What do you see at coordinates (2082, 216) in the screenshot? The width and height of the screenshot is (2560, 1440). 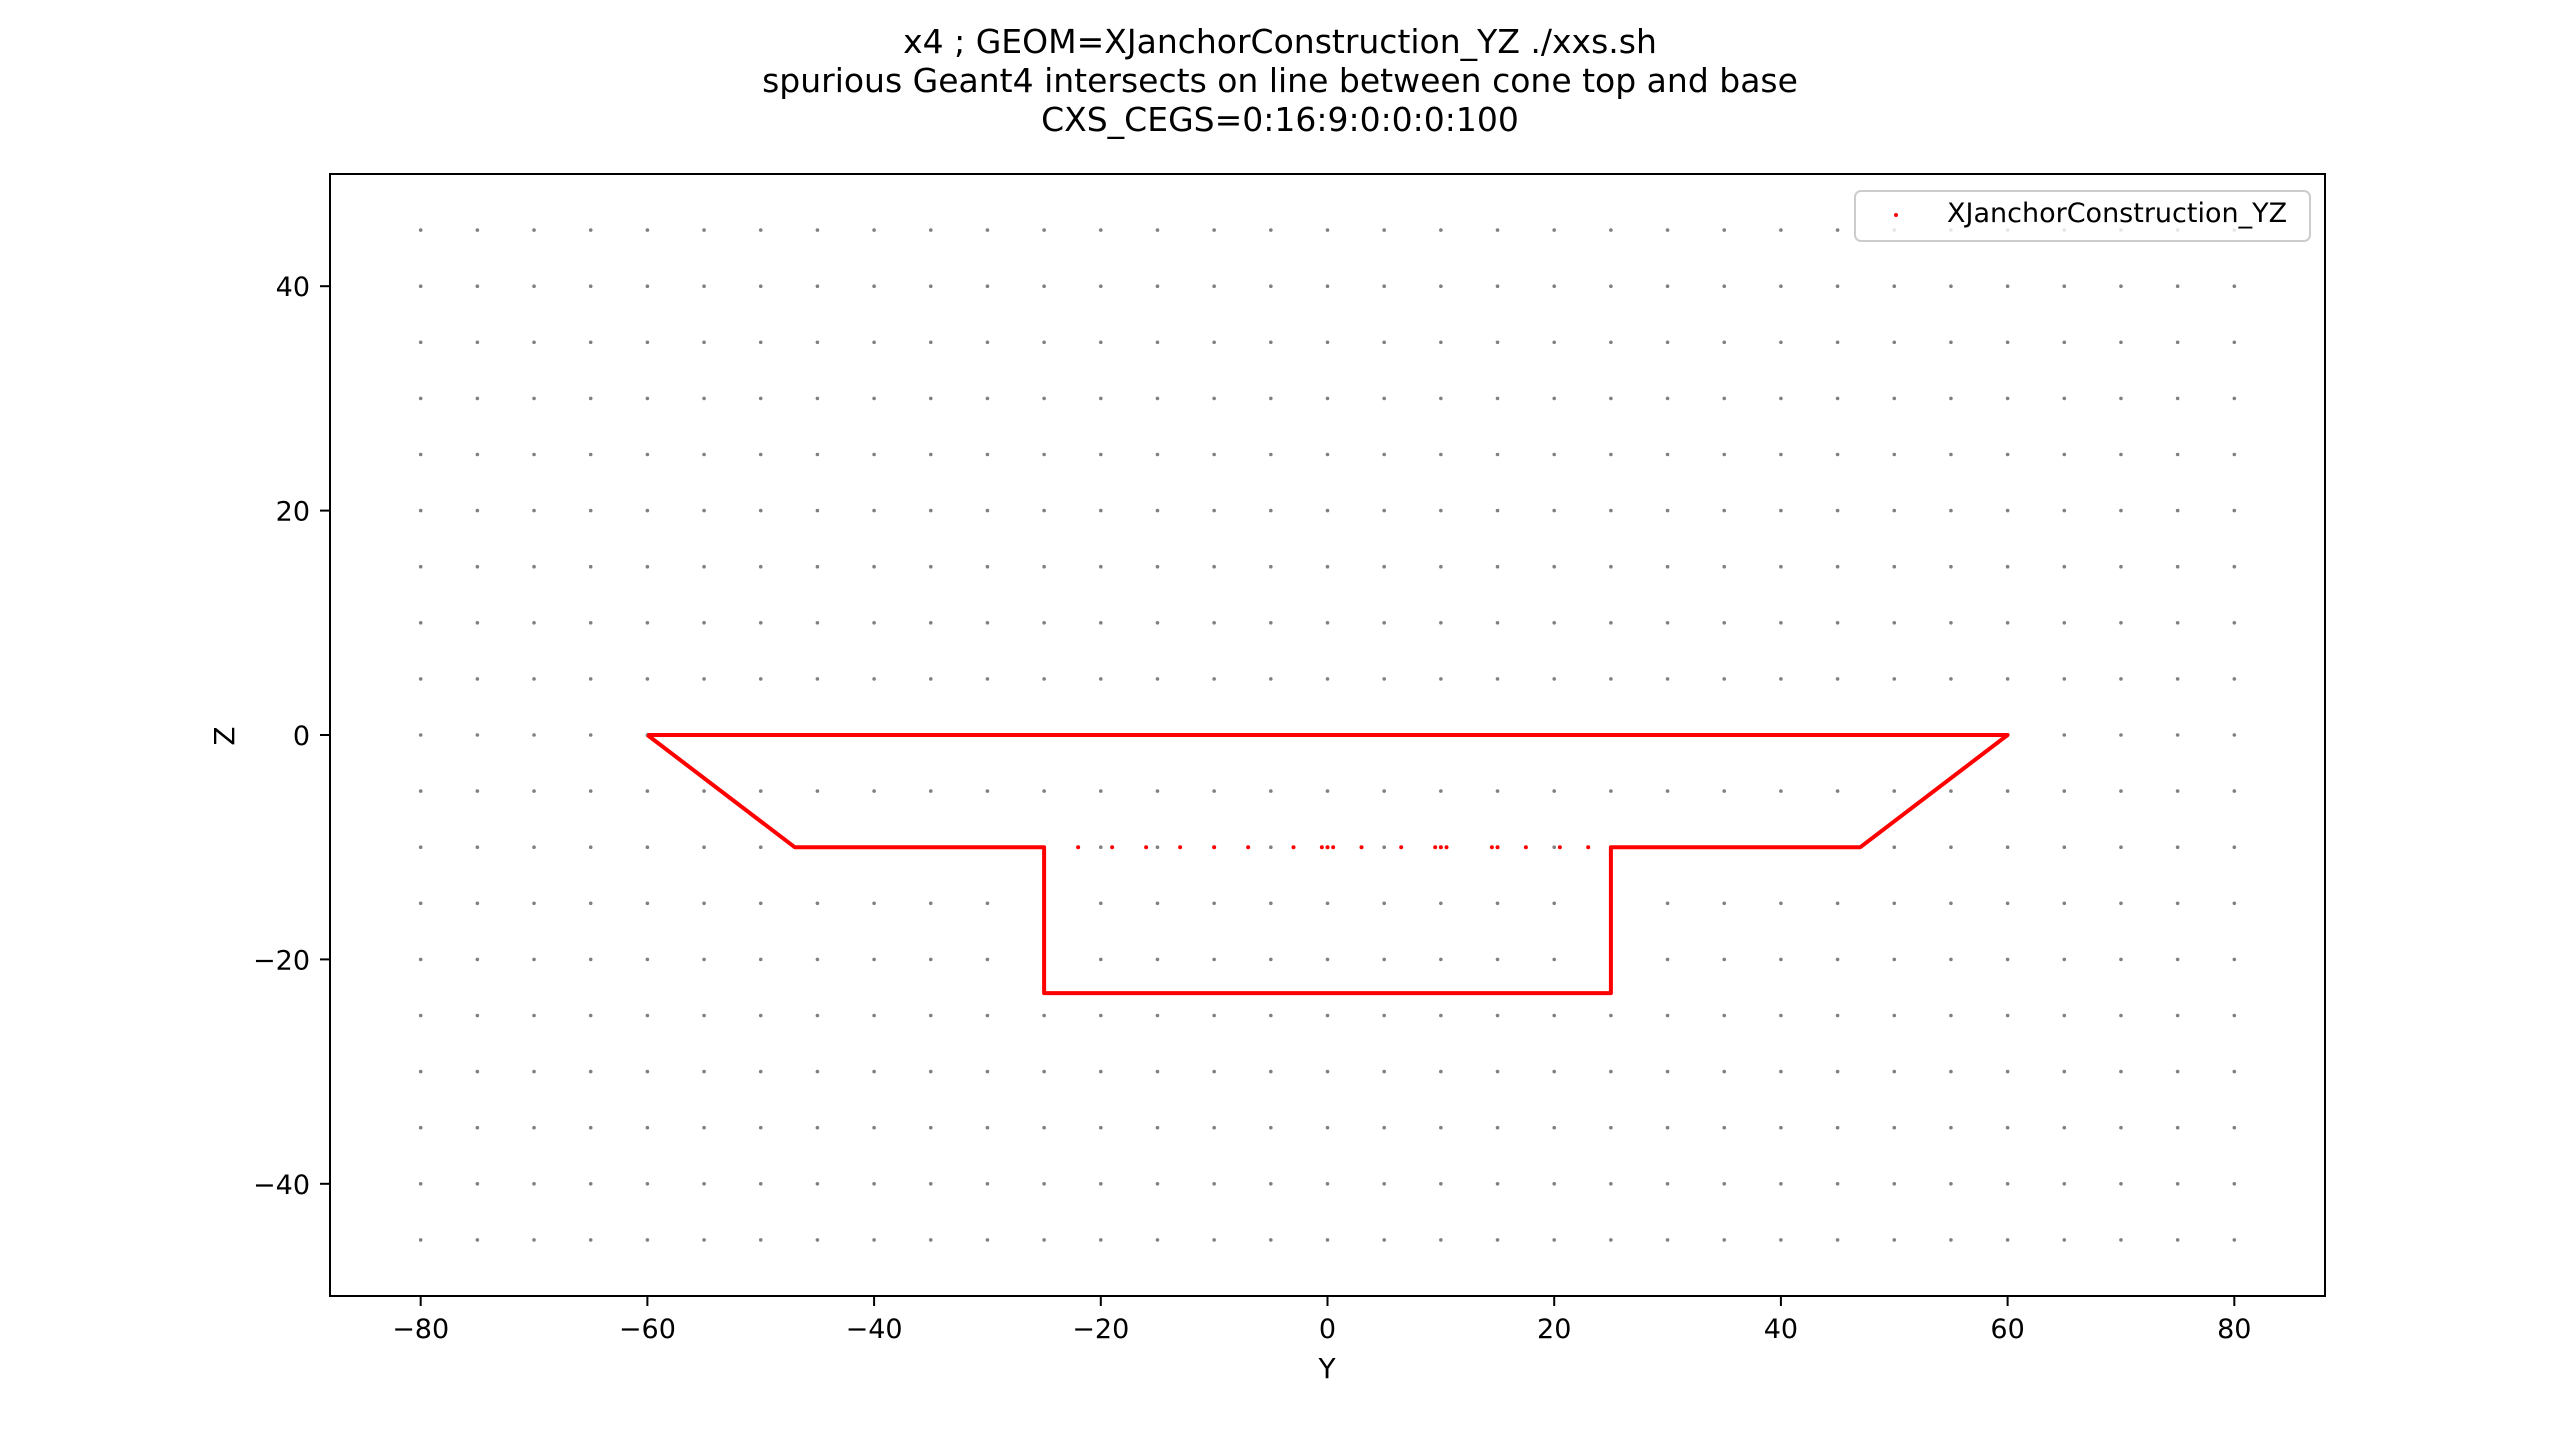 I see `legend: XJanchorConstruction_YZ` at bounding box center [2082, 216].